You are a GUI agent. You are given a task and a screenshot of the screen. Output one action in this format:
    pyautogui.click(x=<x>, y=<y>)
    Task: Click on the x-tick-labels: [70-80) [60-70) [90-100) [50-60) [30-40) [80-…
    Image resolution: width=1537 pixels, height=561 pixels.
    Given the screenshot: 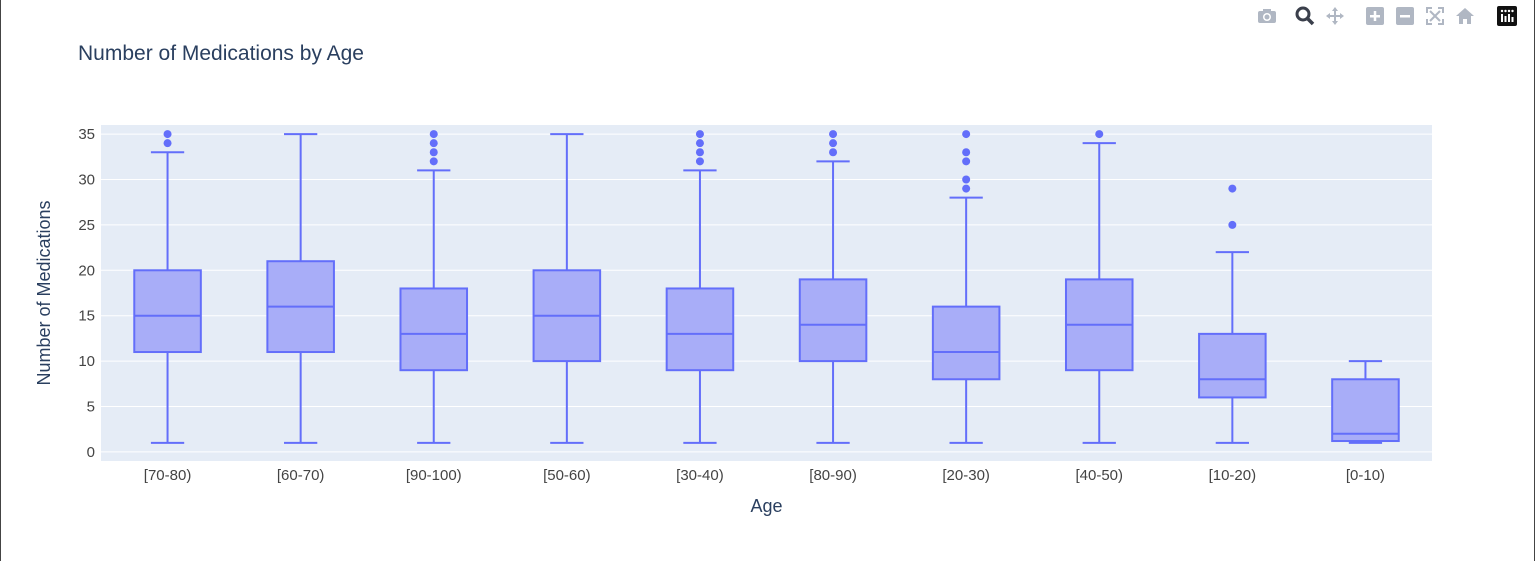 What is the action you would take?
    pyautogui.click(x=764, y=475)
    